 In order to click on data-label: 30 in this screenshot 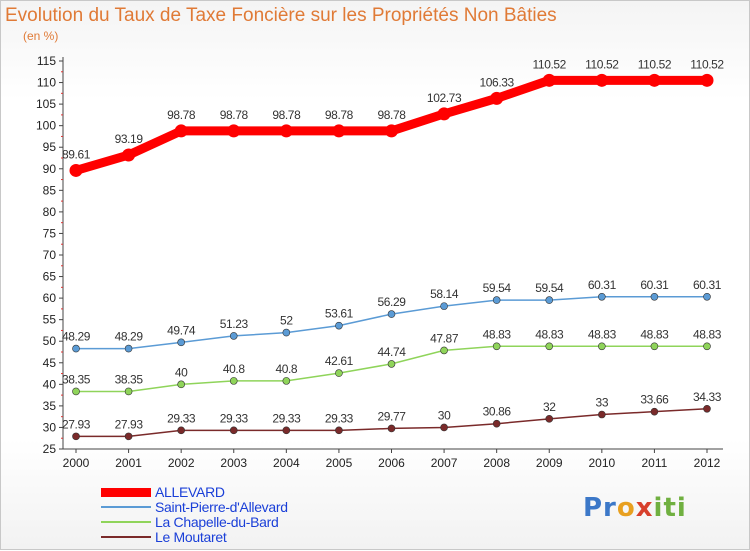, I will do `click(444, 415)`.